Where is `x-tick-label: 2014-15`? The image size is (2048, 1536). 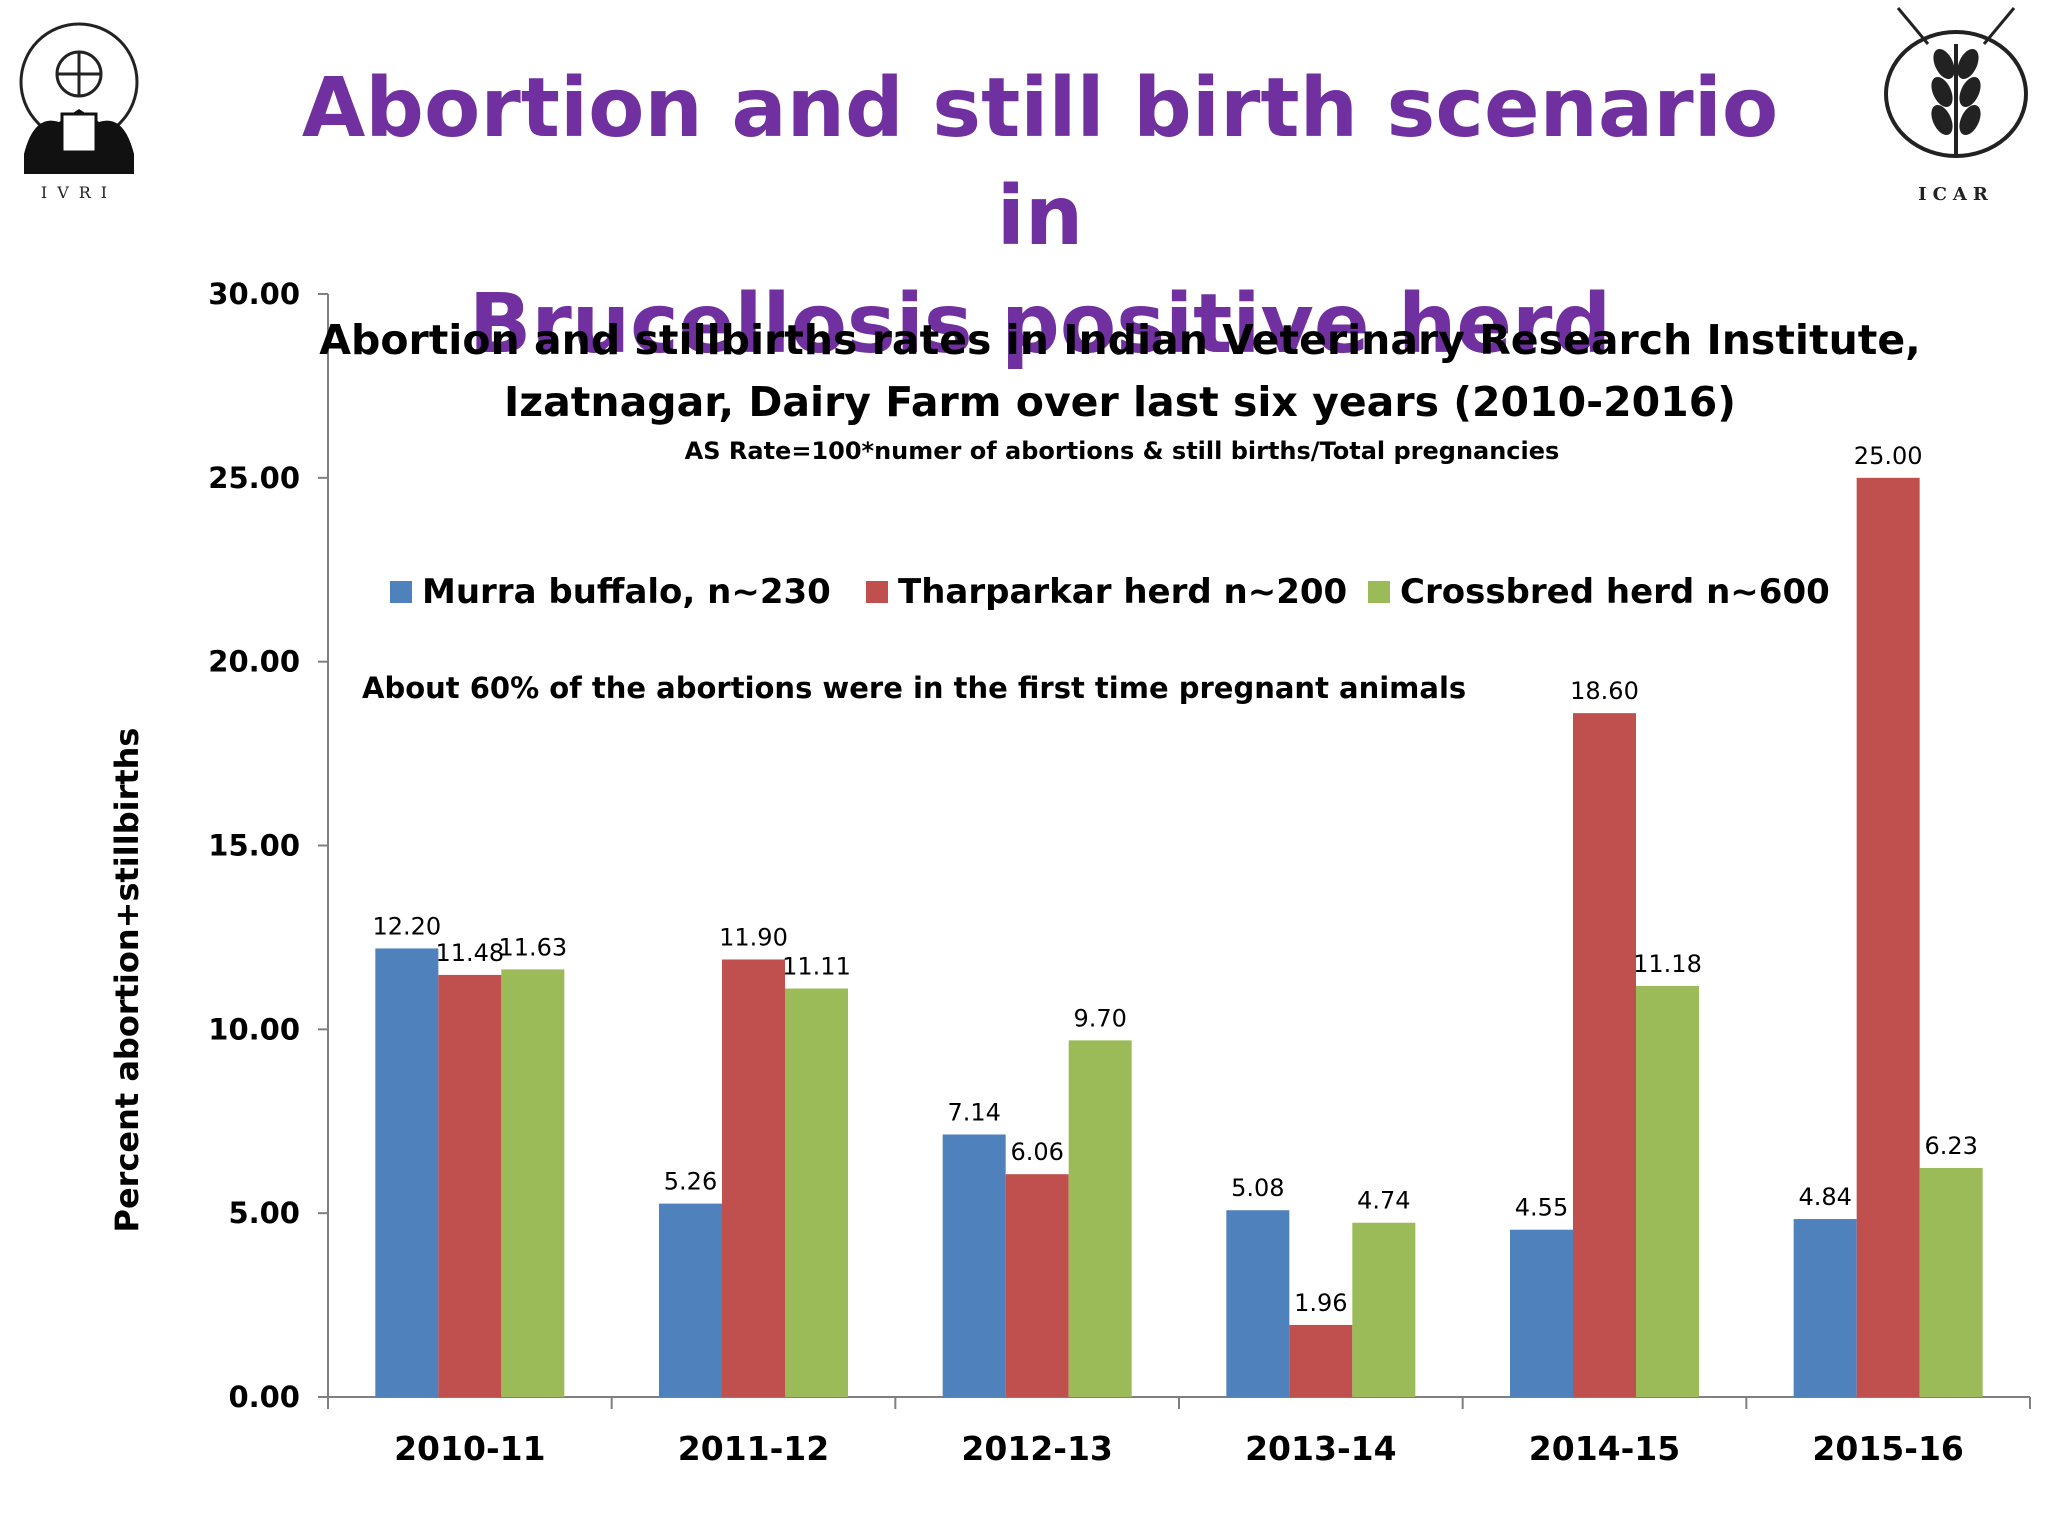 x-tick-label: 2014-15 is located at coordinates (1604, 1448).